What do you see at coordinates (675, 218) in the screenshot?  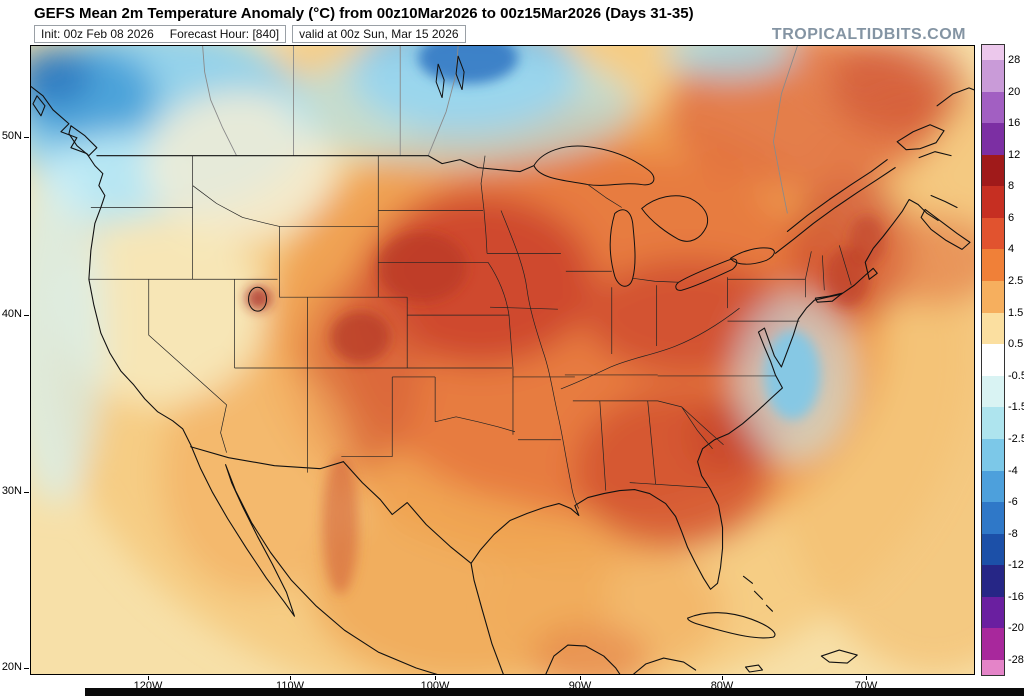 I see `lake-huron` at bounding box center [675, 218].